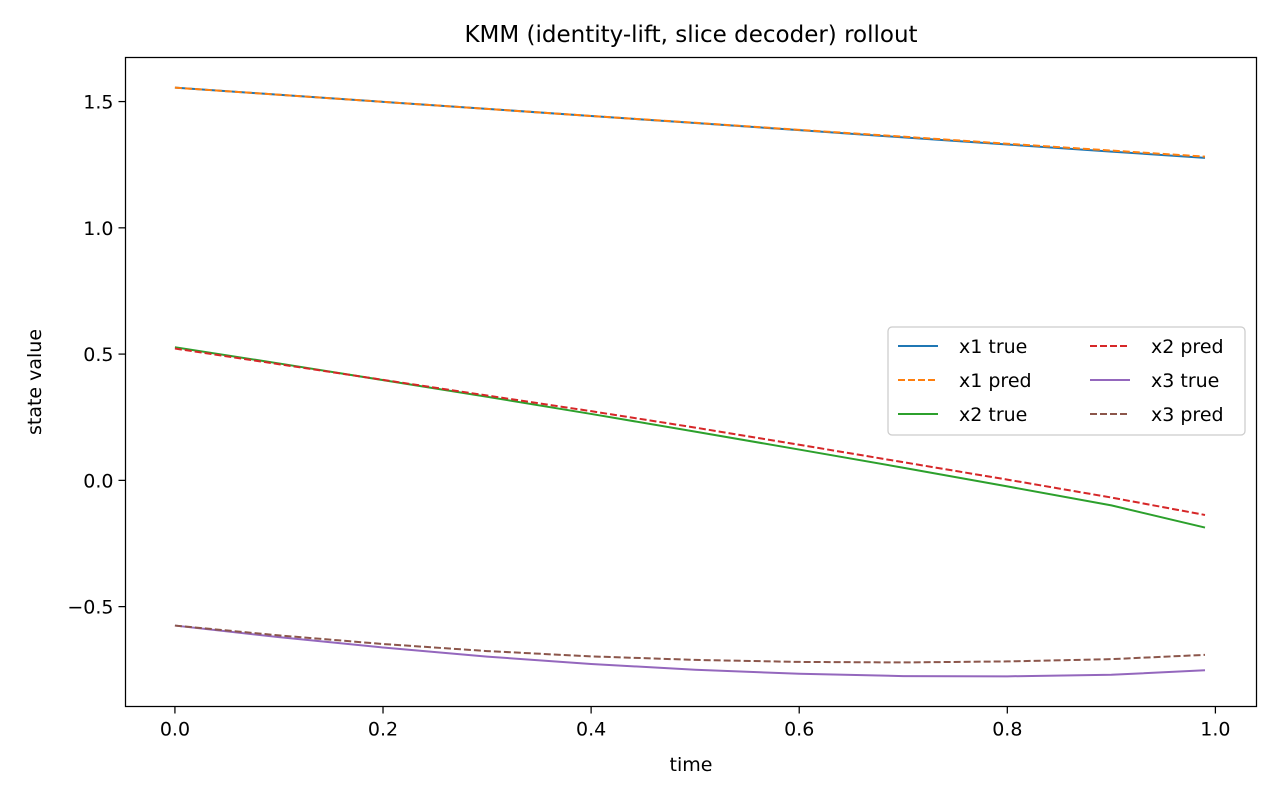  What do you see at coordinates (1187, 415) in the screenshot?
I see `legend-label-6: x3 pred` at bounding box center [1187, 415].